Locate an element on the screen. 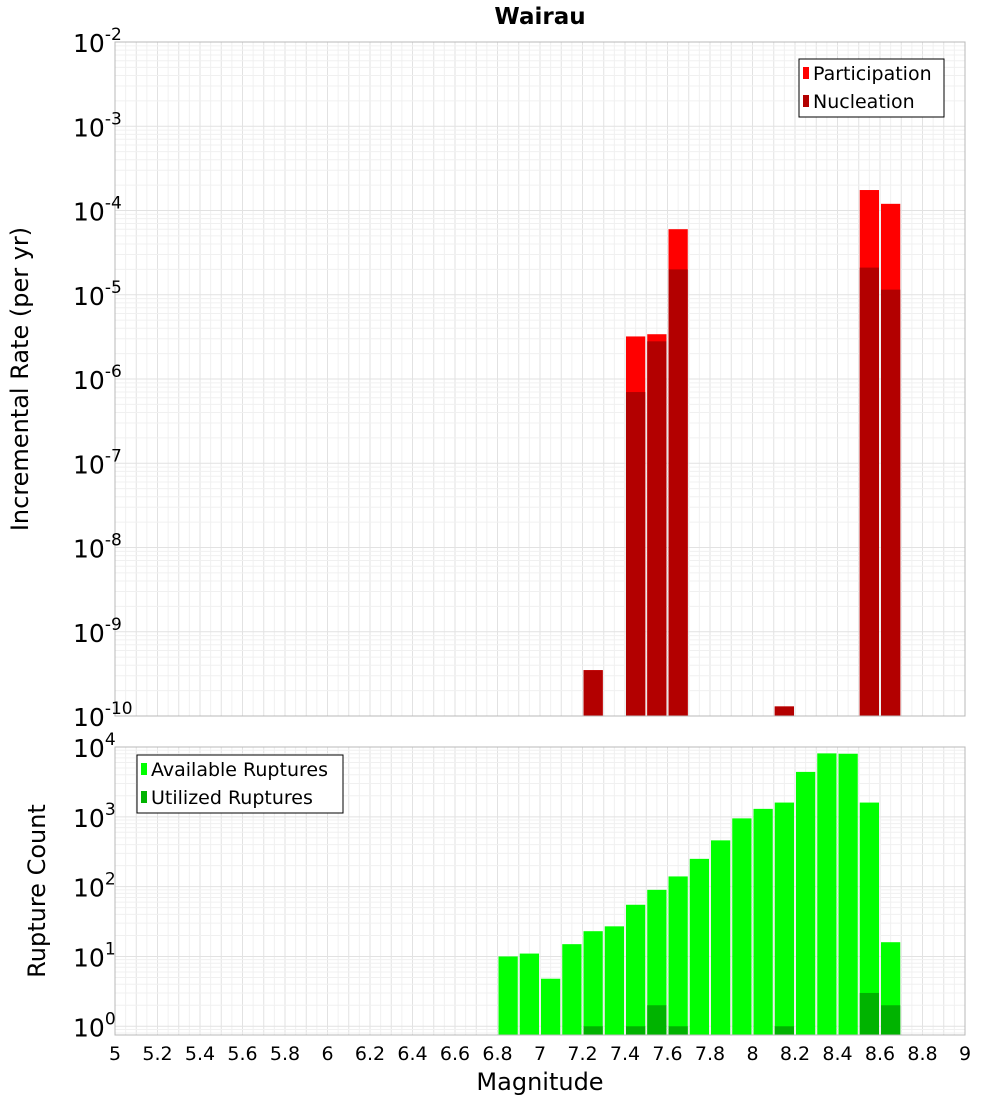 The height and width of the screenshot is (1100, 1000). x-tick-label: 8.8 is located at coordinates (922, 1054).